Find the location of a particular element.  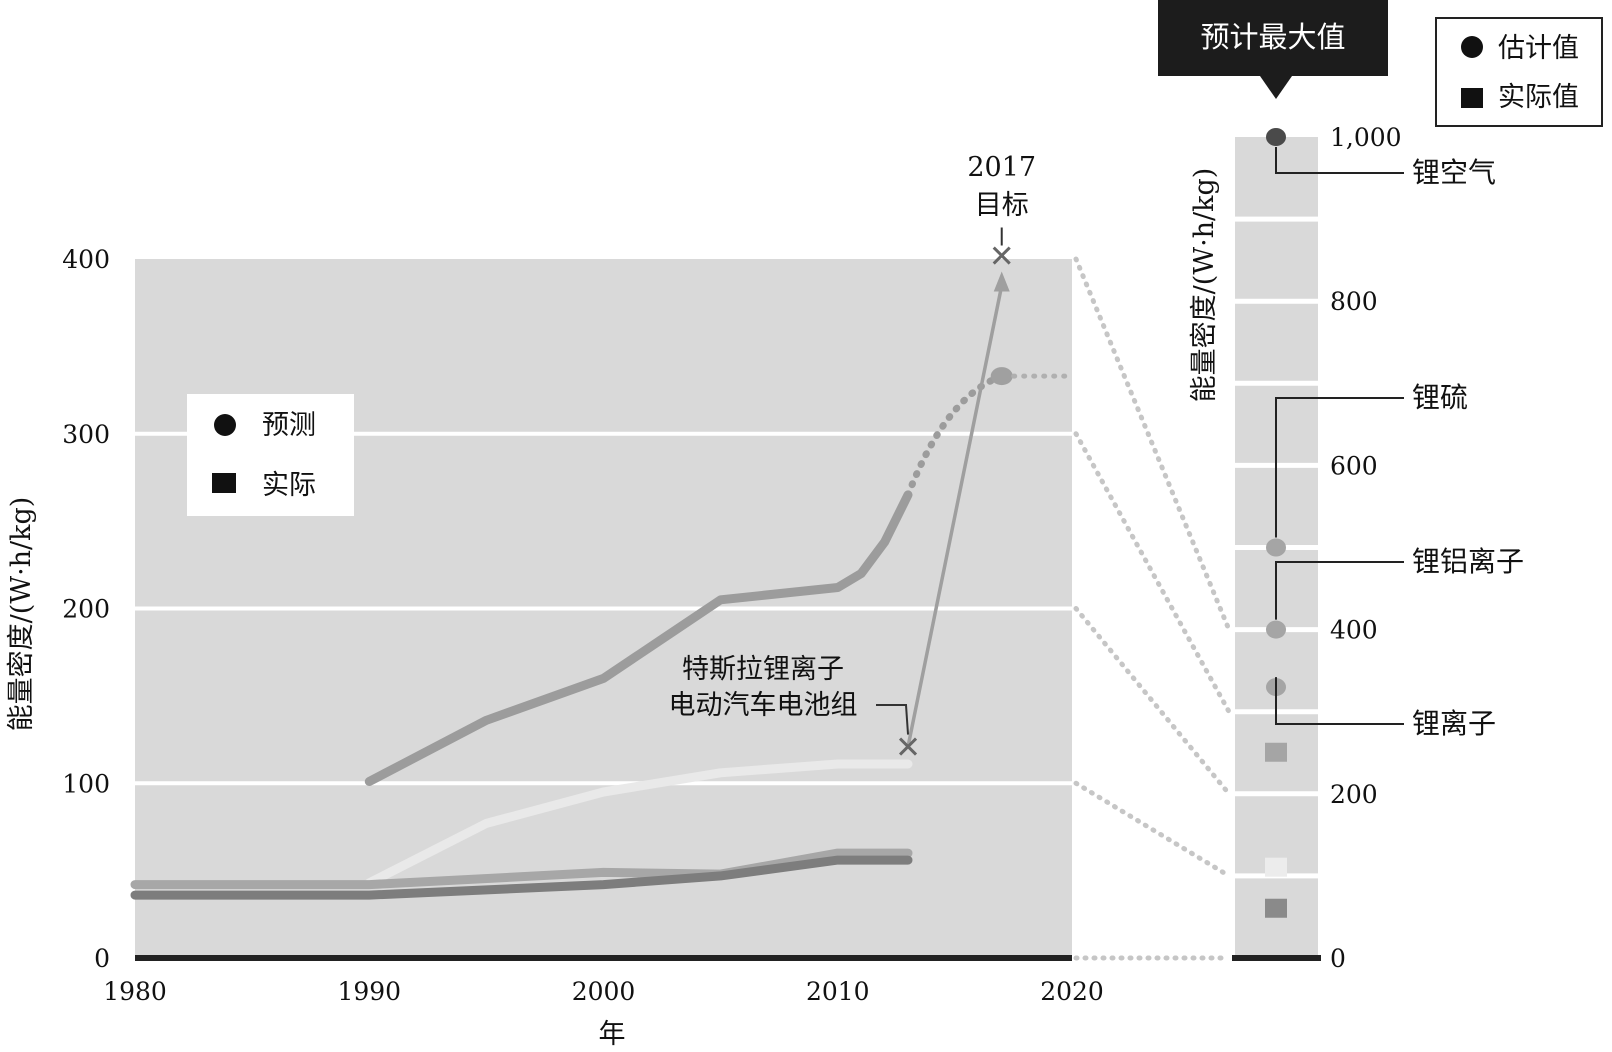

header-title: 预计最大值 is located at coordinates (1272, 37).